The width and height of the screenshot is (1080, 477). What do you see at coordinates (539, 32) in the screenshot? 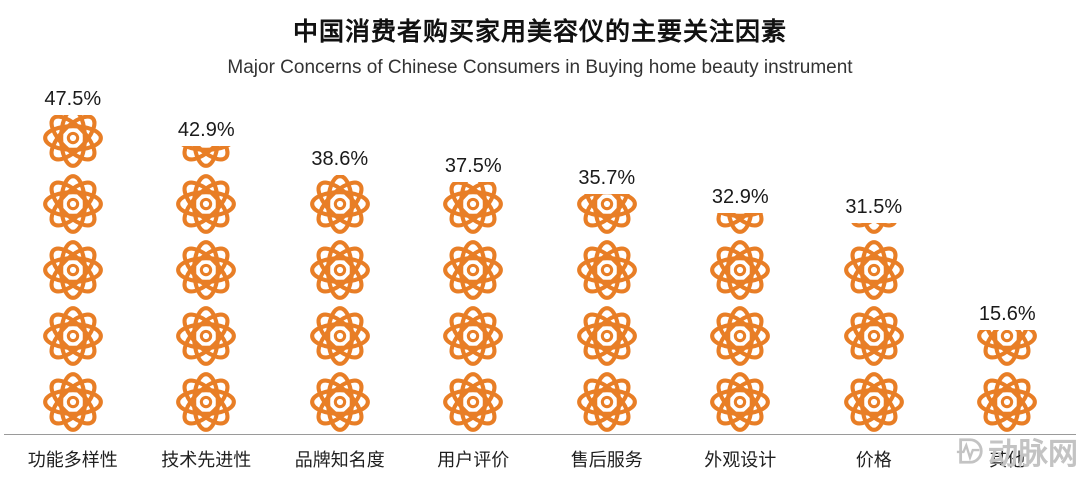
I see `chart-title: 中国消费者购买家用美容仪的主要关注因素` at bounding box center [539, 32].